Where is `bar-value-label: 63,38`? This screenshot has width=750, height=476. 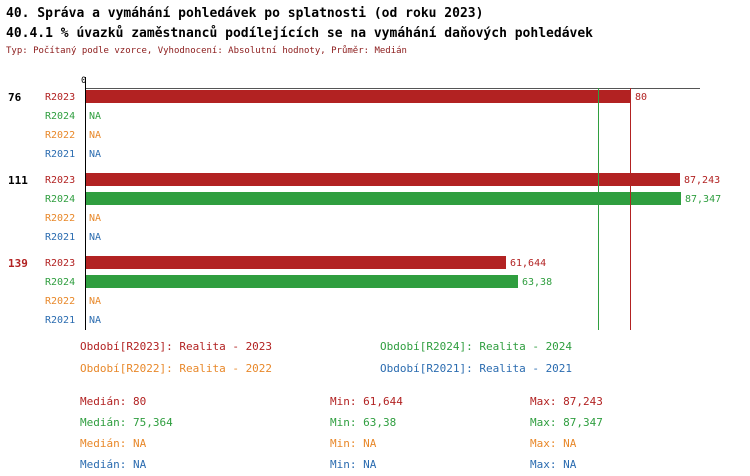 bar-value-label: 63,38 is located at coordinates (537, 282).